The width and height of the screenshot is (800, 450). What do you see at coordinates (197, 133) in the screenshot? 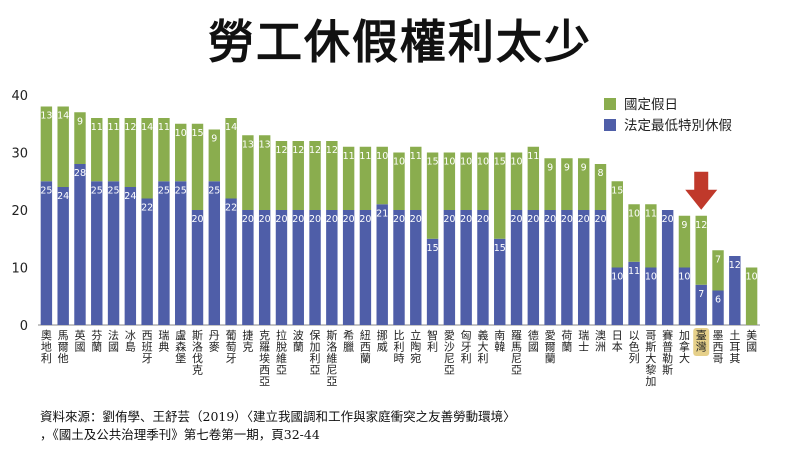
I see `data-label-holidays: 15` at bounding box center [197, 133].